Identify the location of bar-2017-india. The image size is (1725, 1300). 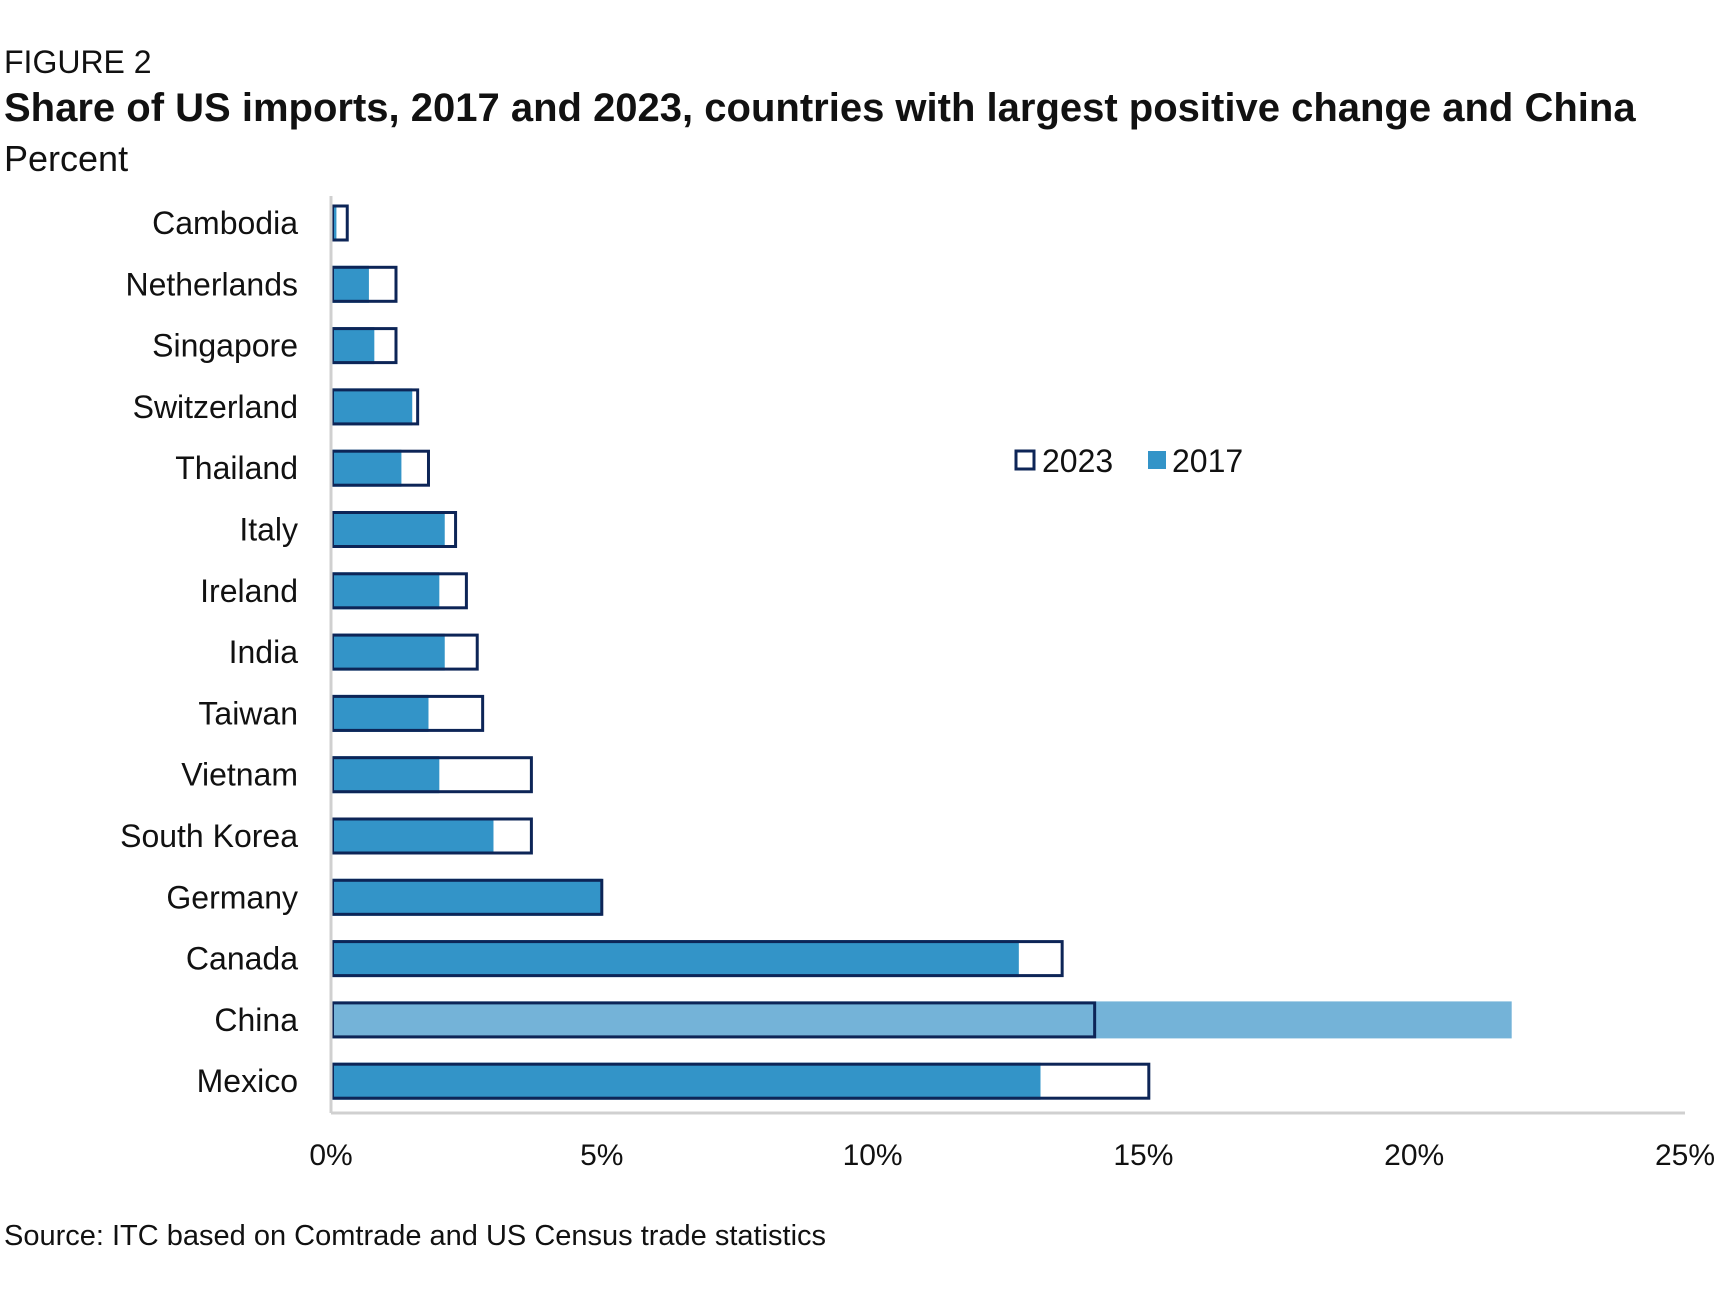
(388, 652).